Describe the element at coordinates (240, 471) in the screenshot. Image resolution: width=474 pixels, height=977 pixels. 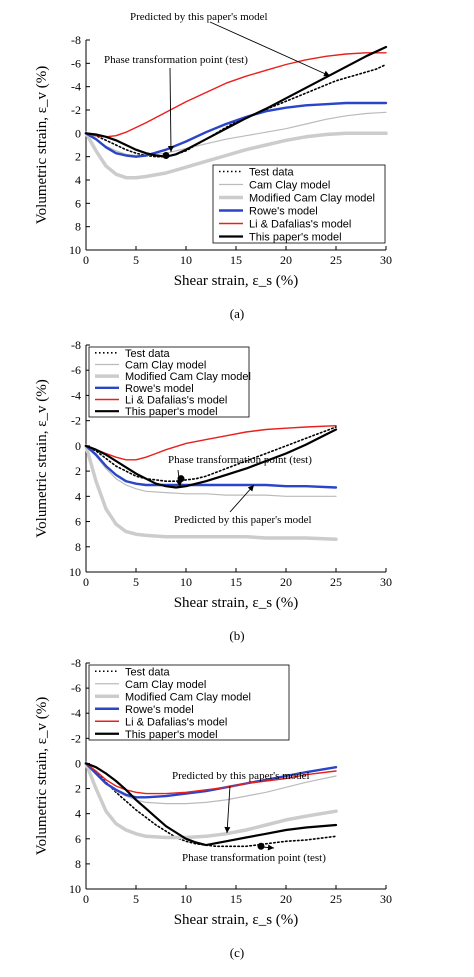
I see `annotation: Phase transformation point (test)` at that location.